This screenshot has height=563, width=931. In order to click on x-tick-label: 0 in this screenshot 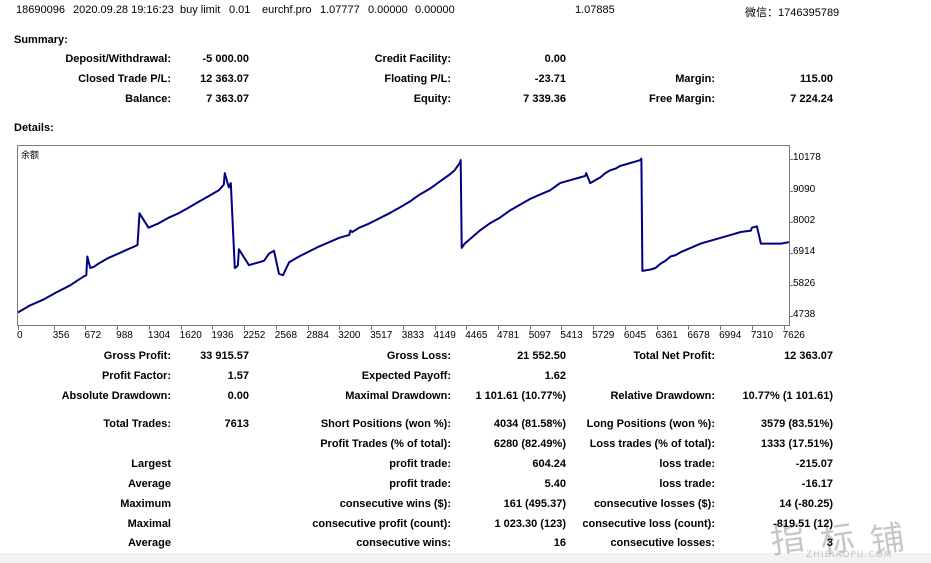, I will do `click(20, 335)`.